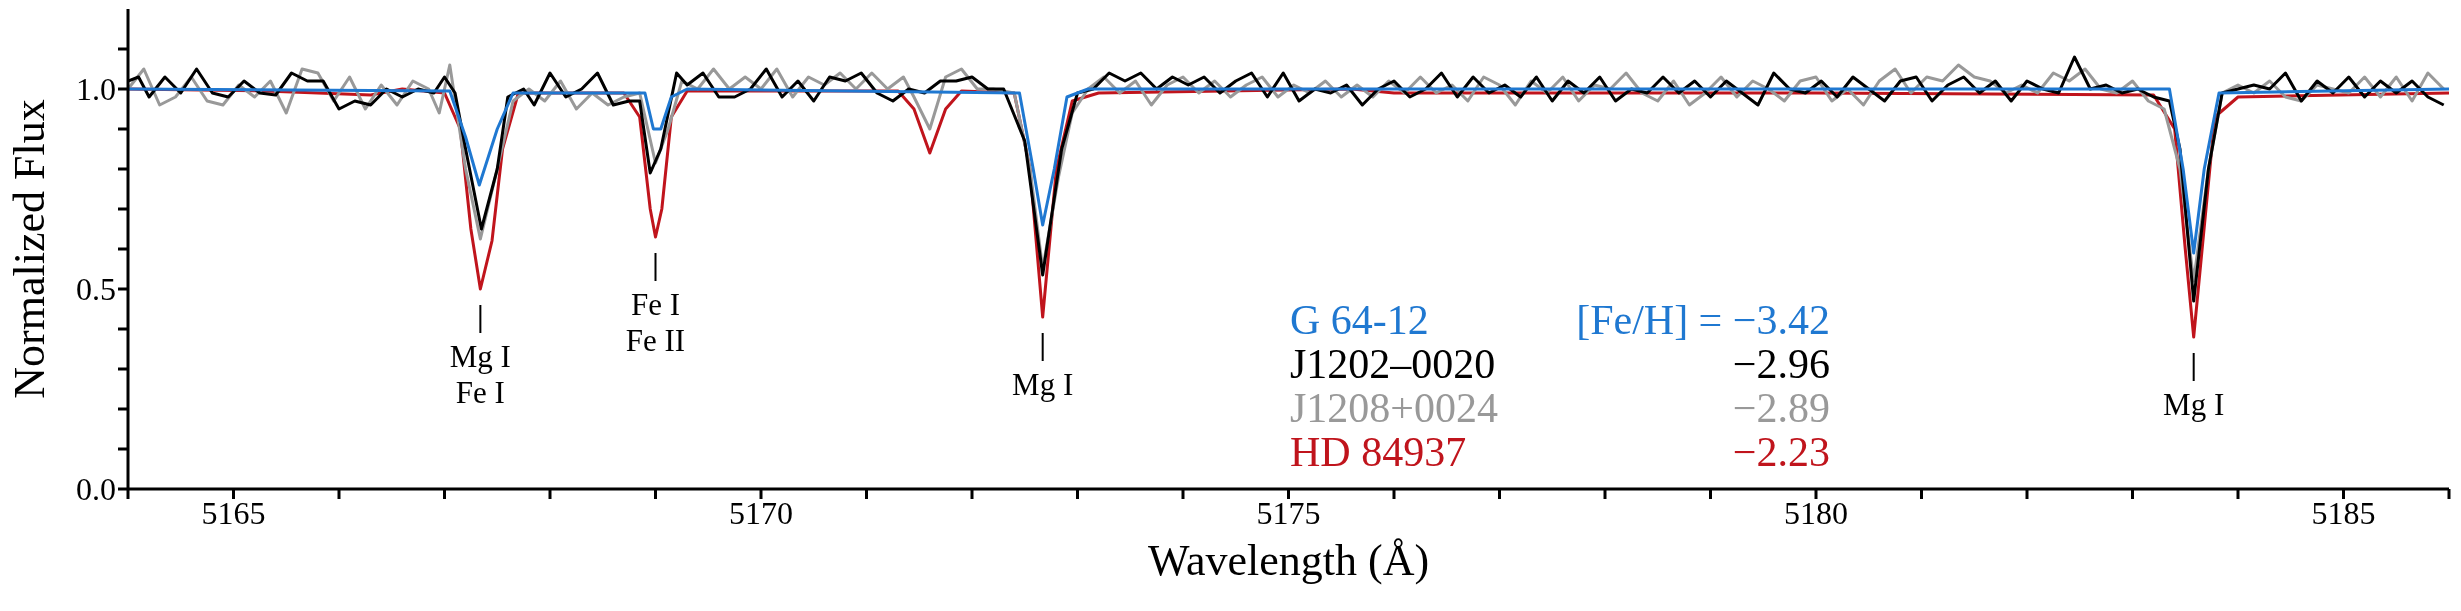  I want to click on y-tick-label: 0.0, so click(96, 489).